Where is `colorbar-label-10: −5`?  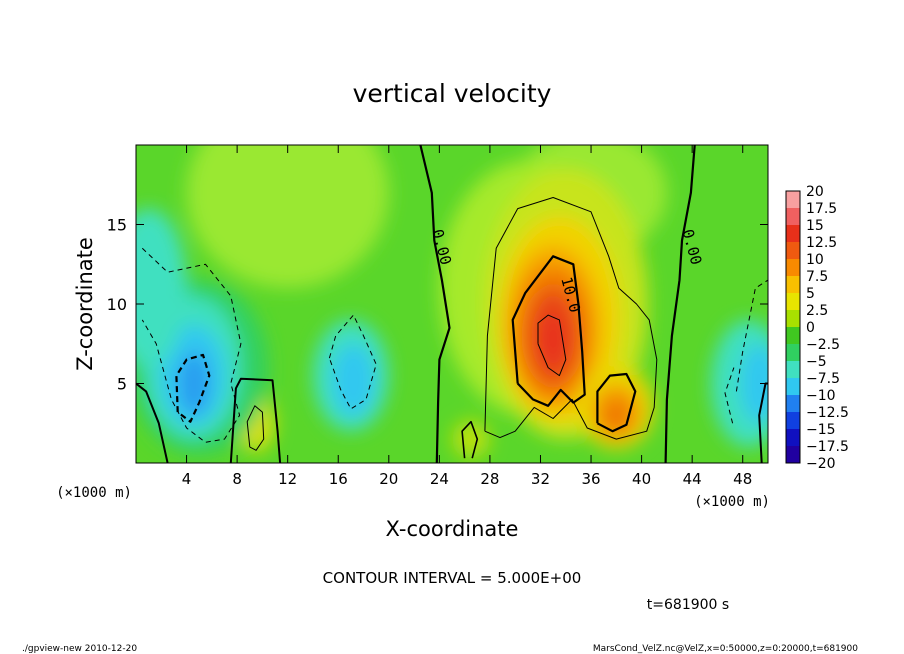 colorbar-label-10: −5 is located at coordinates (816, 362).